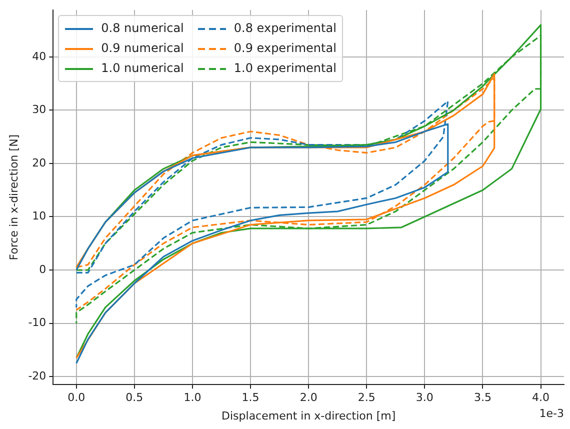 The width and height of the screenshot is (570, 429). What do you see at coordinates (285, 28) in the screenshot?
I see `legend-label: 0.8 experimental` at bounding box center [285, 28].